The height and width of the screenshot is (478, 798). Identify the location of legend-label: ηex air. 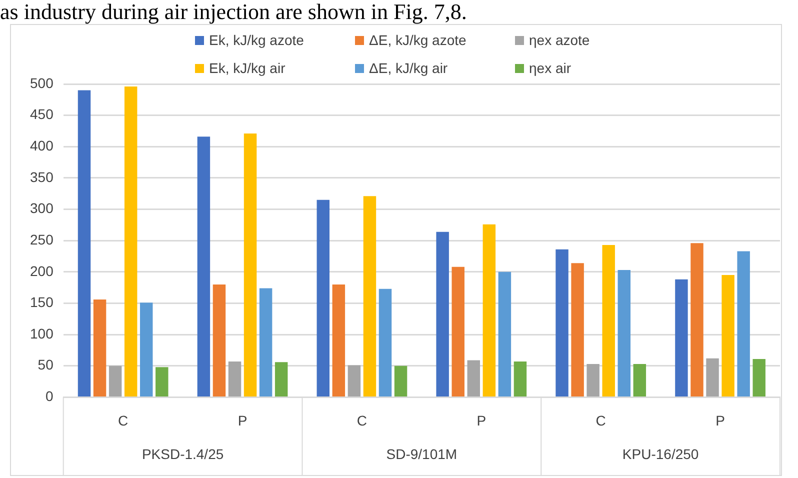
(550, 68).